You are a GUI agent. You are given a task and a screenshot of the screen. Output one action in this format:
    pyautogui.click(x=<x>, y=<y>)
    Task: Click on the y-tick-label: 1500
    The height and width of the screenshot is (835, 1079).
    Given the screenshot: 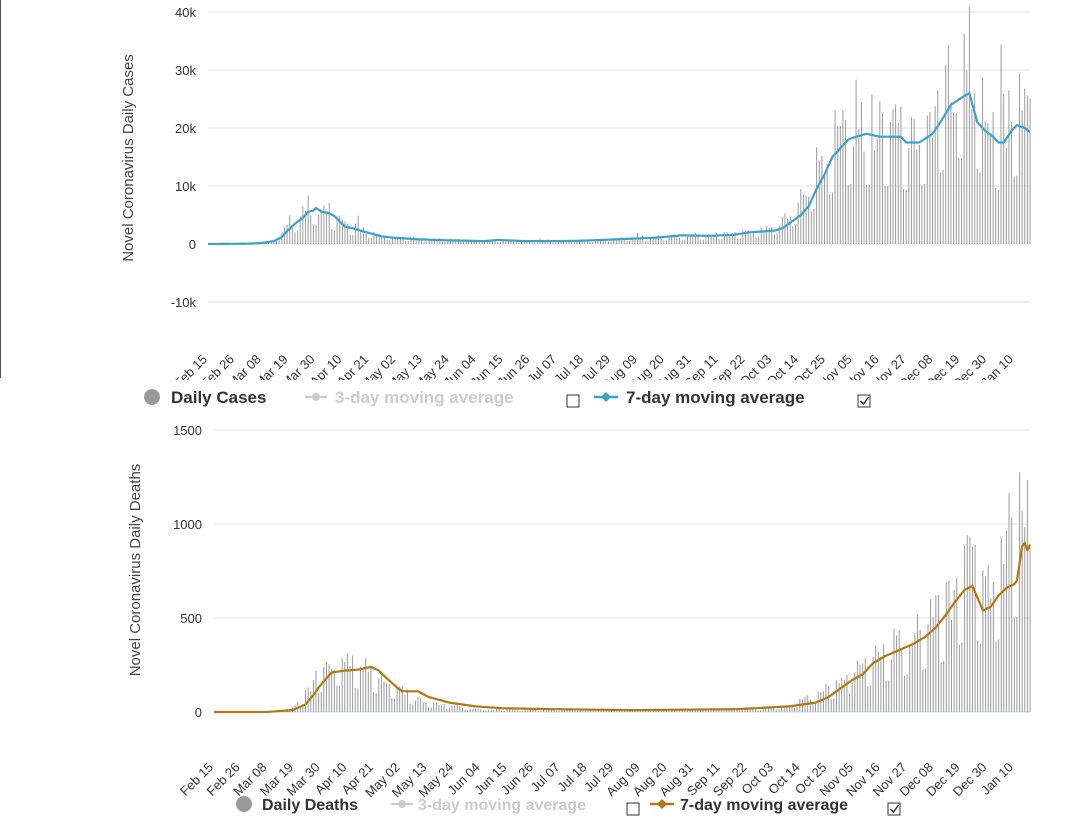 What is the action you would take?
    pyautogui.click(x=187, y=430)
    